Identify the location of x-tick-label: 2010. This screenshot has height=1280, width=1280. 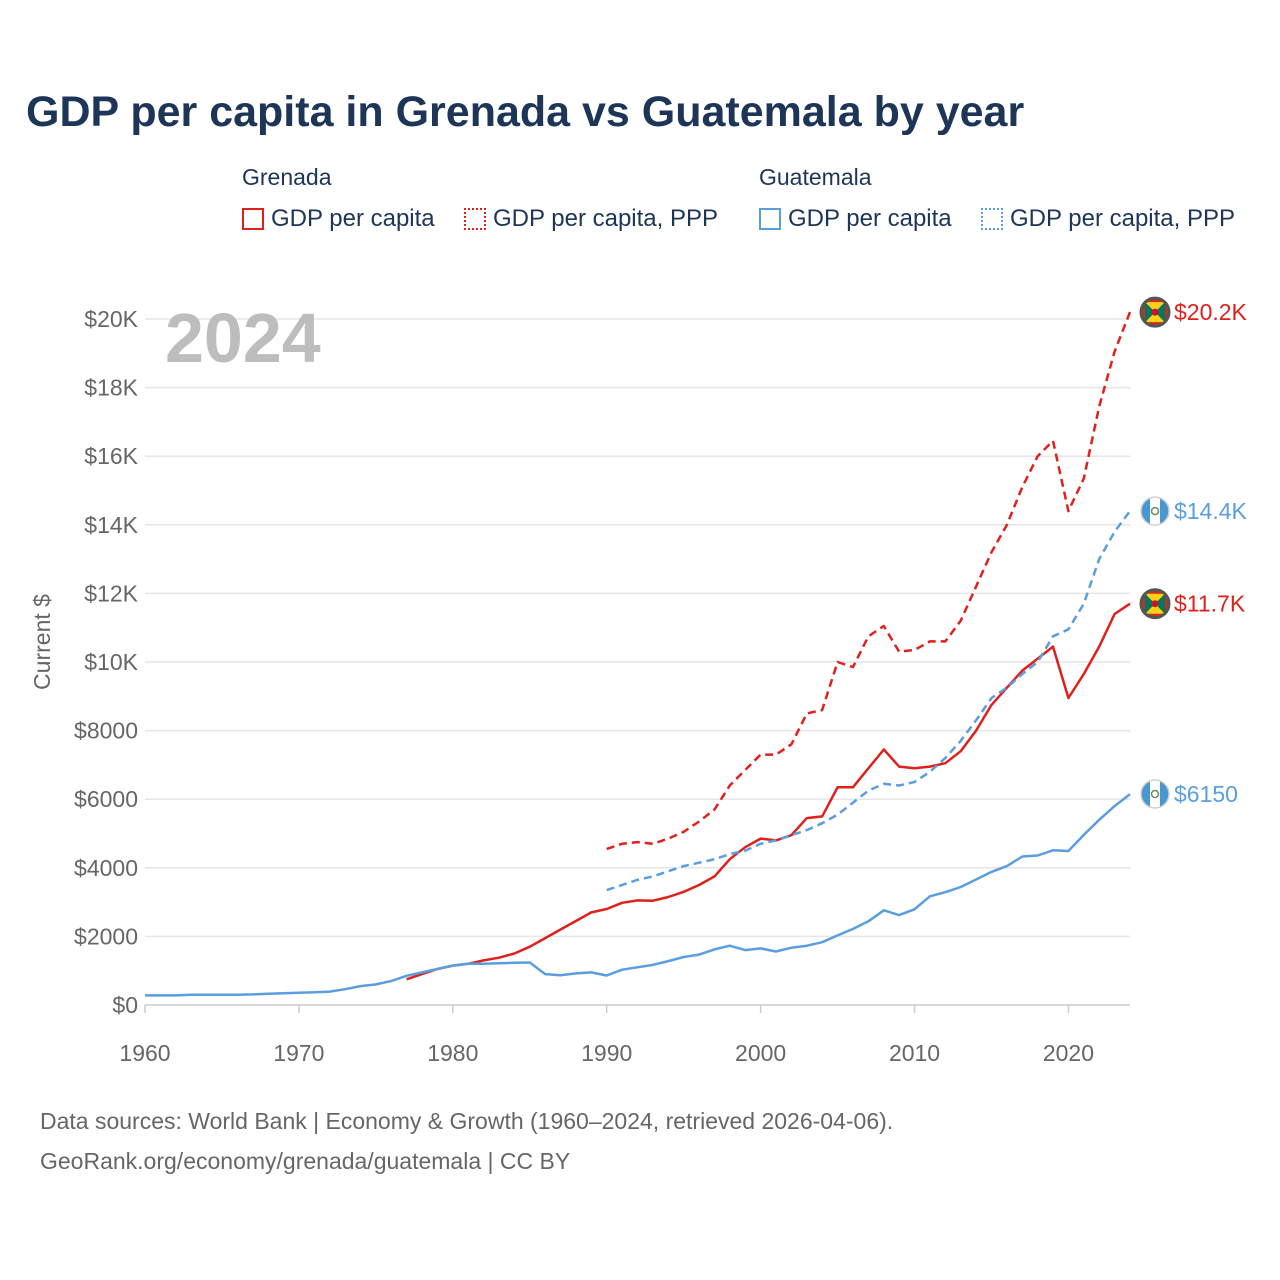
(914, 1053).